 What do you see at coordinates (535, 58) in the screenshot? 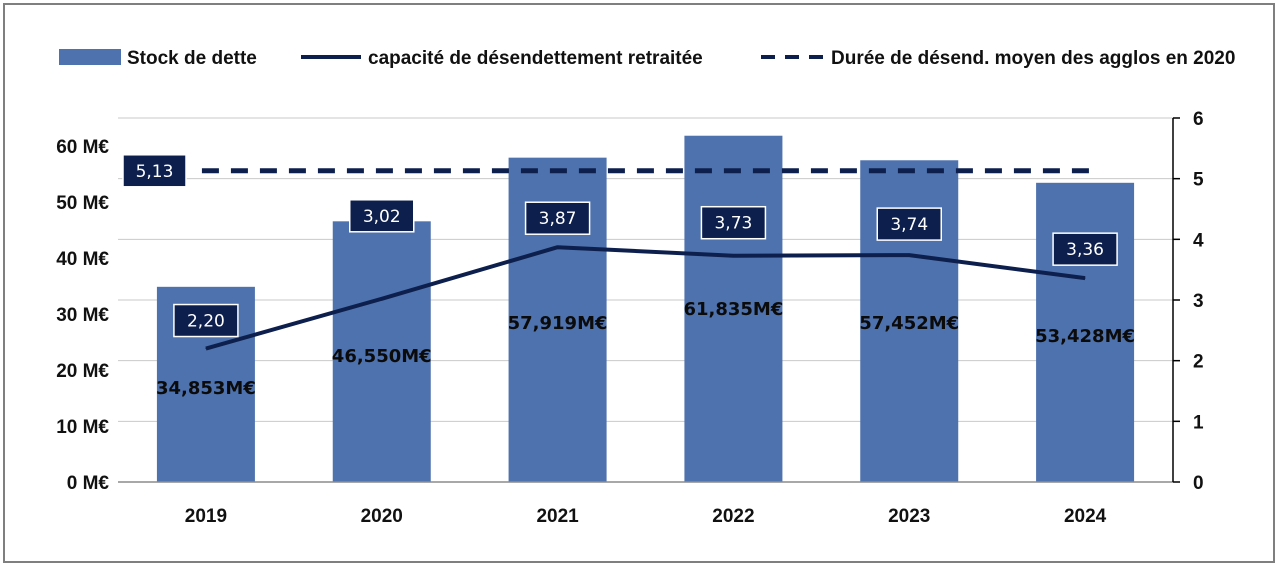
I see `legend-label-capacite: capacité de désendettement retraitée` at bounding box center [535, 58].